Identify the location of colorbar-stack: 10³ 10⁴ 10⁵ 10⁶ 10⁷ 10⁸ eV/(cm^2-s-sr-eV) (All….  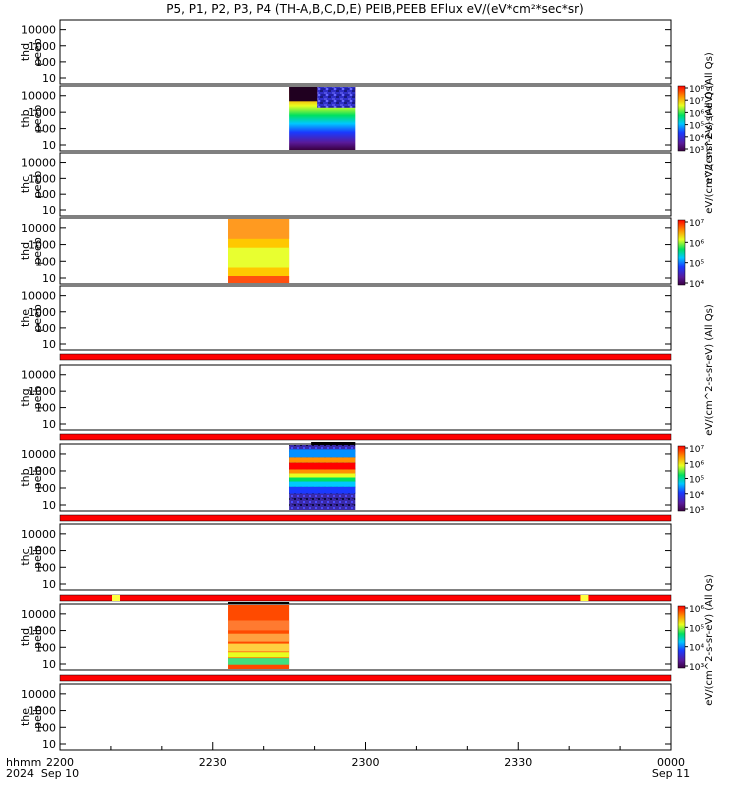
(696, 379).